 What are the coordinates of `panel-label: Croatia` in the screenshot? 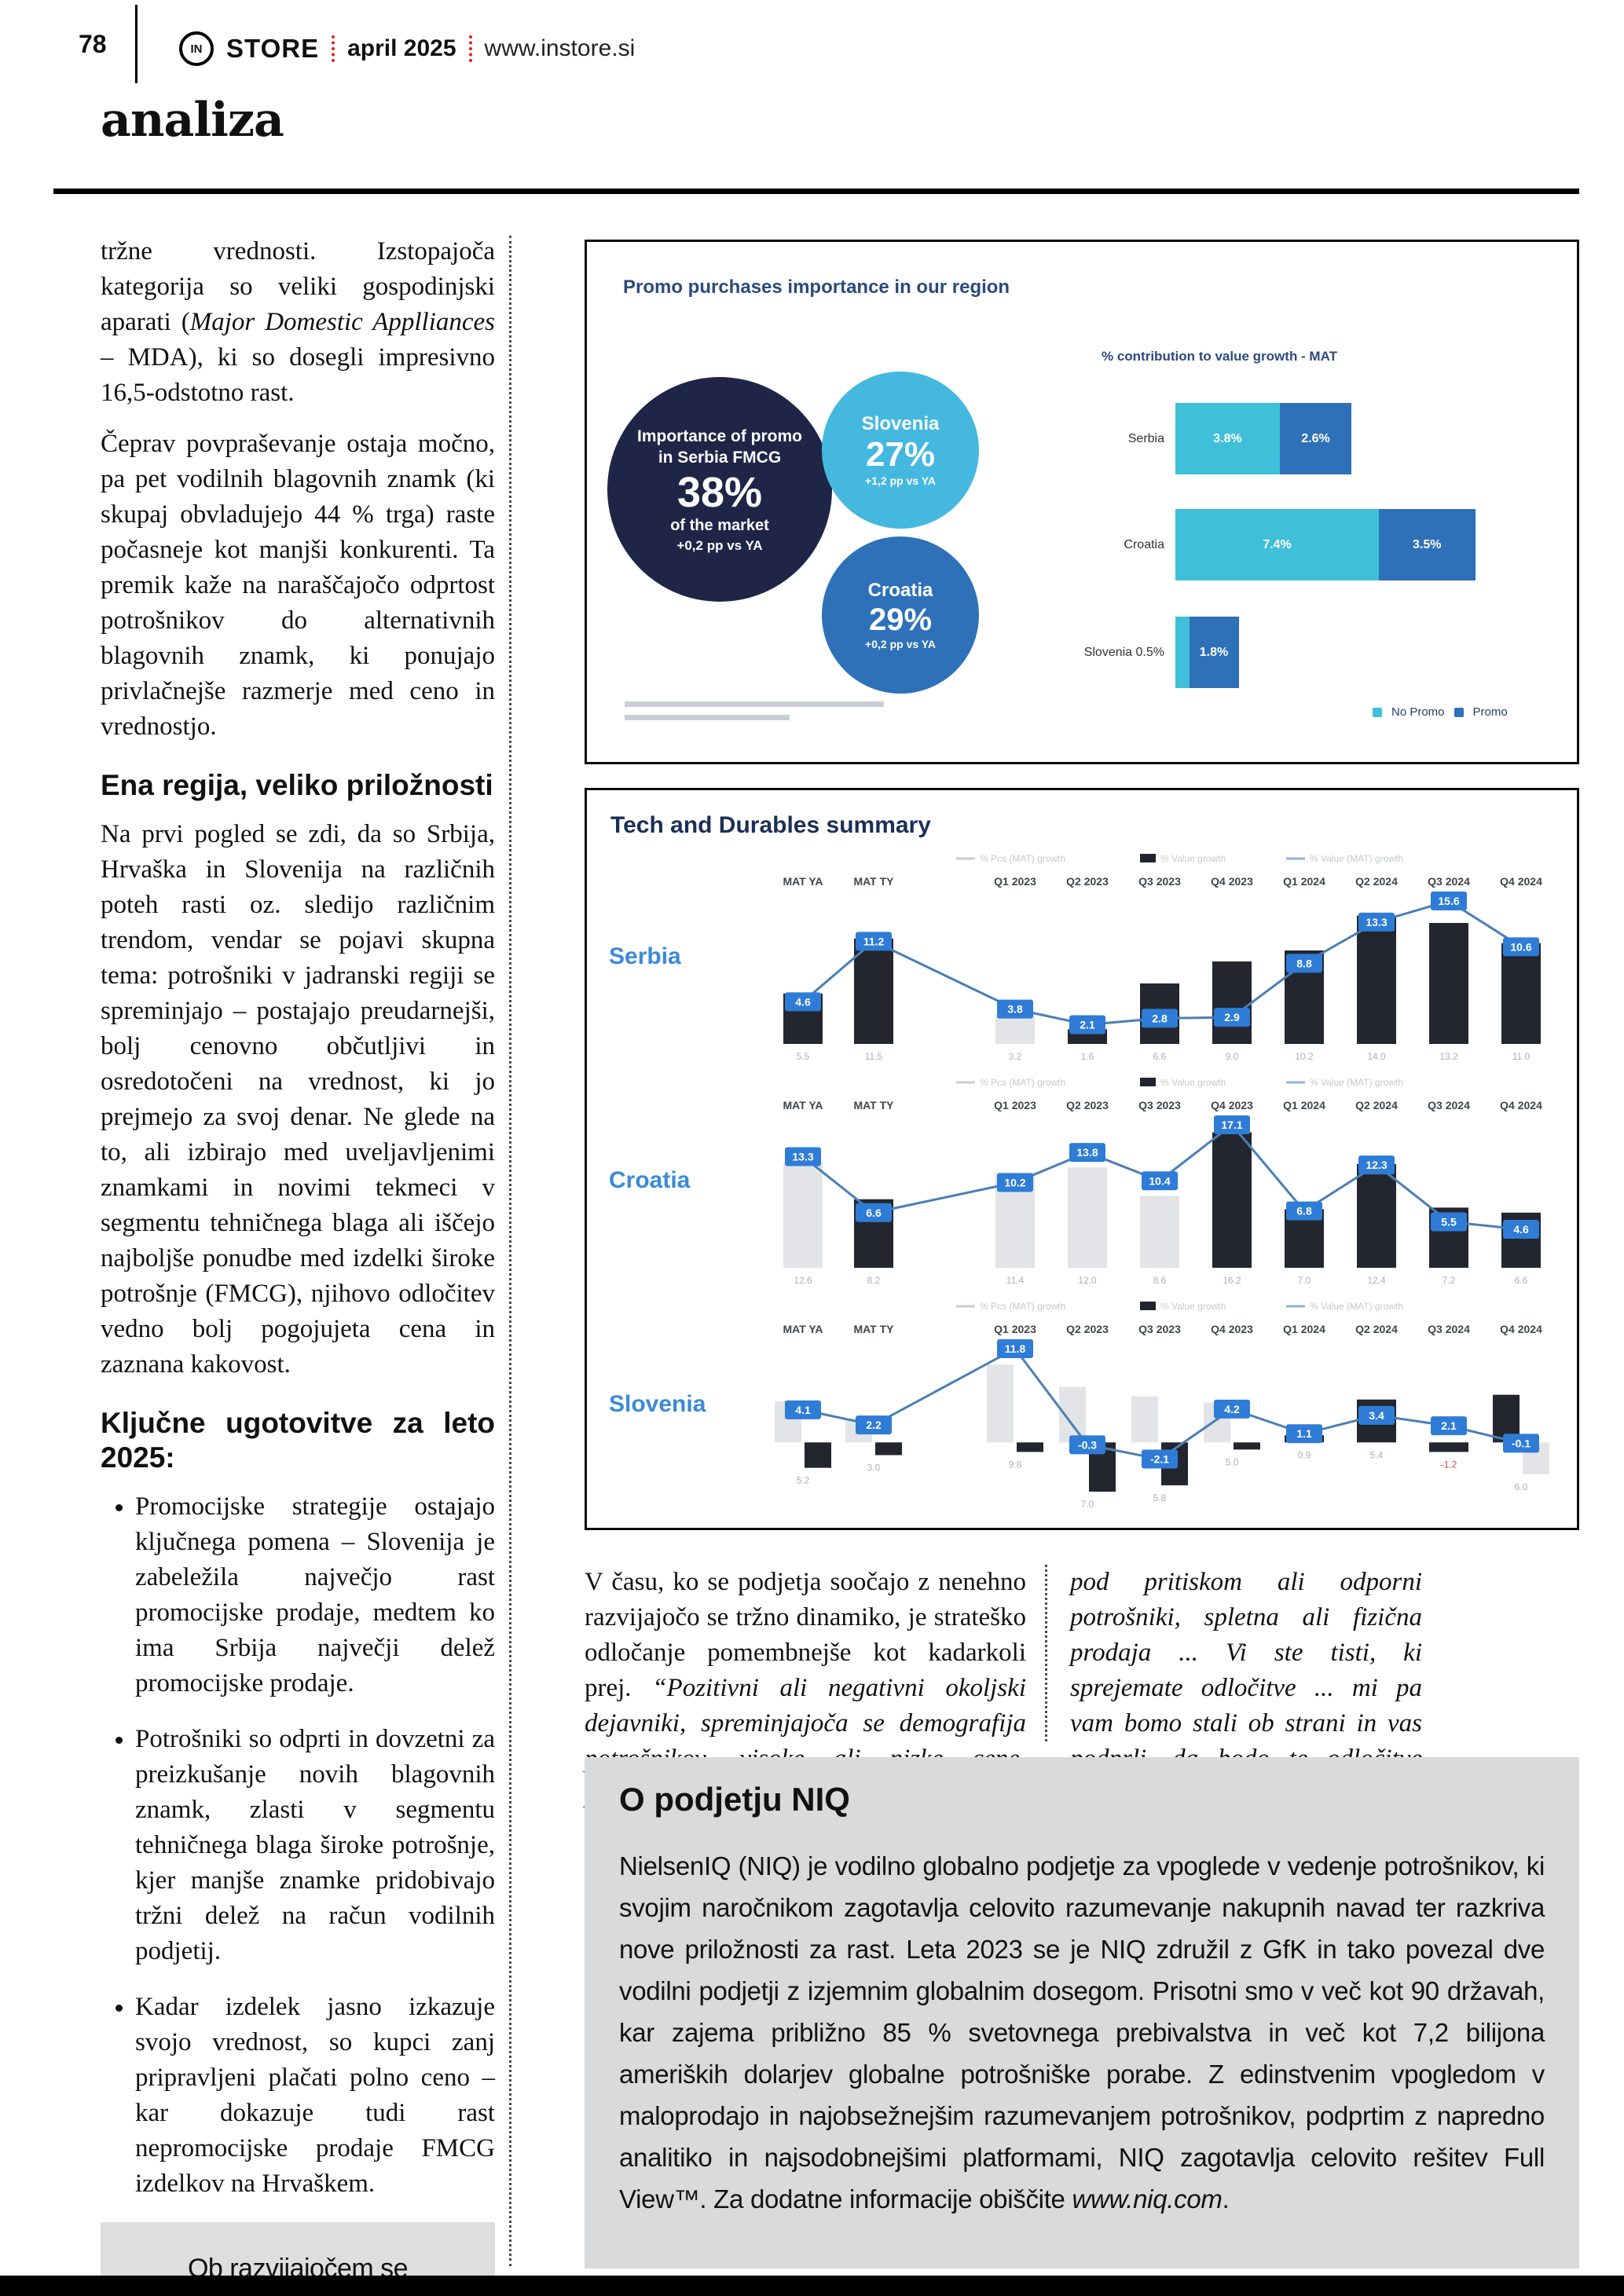 It's located at (650, 1180).